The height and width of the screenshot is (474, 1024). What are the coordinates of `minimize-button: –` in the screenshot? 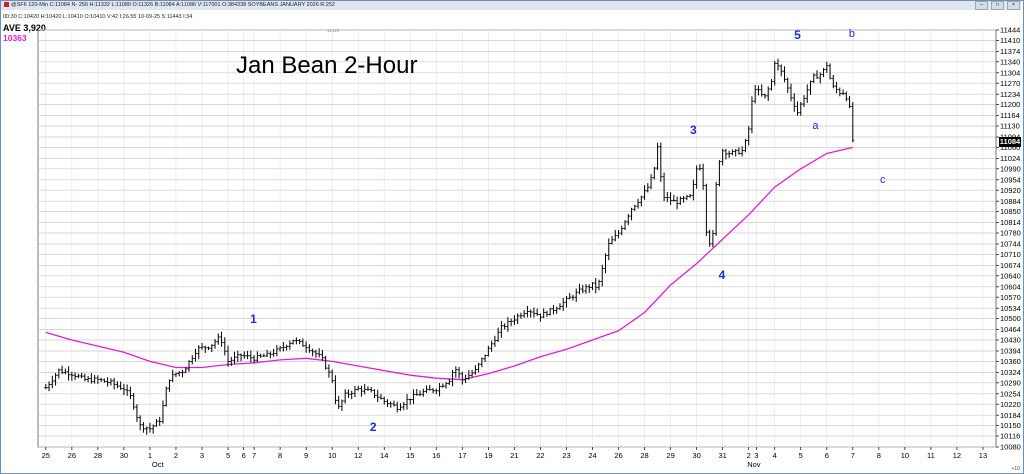 It's located at (981, 5).